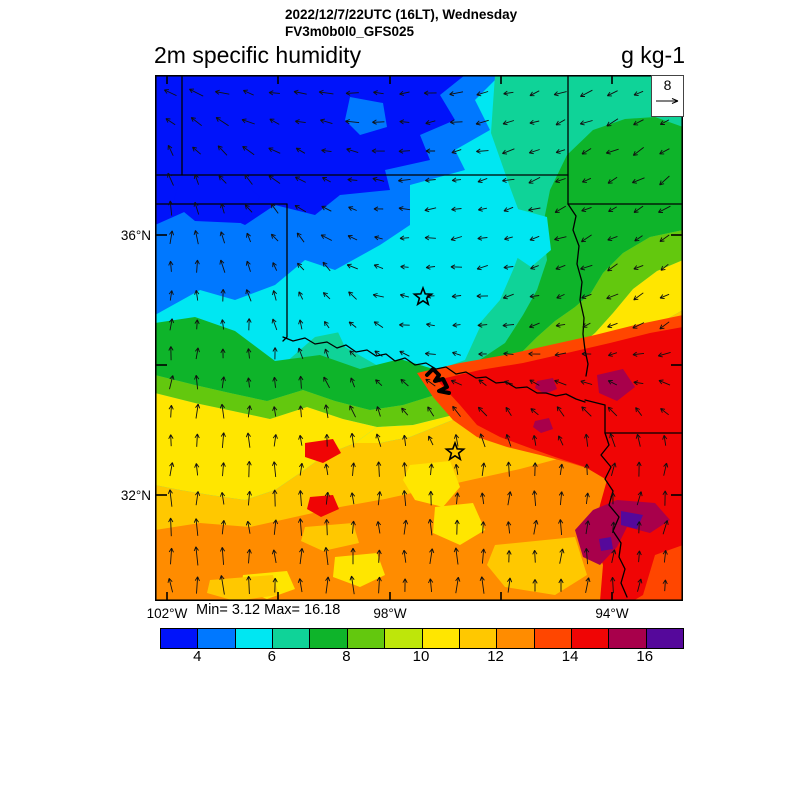 This screenshot has width=800, height=800. Describe the element at coordinates (346, 656) in the screenshot. I see `colorbar-tick-label: 8` at that location.